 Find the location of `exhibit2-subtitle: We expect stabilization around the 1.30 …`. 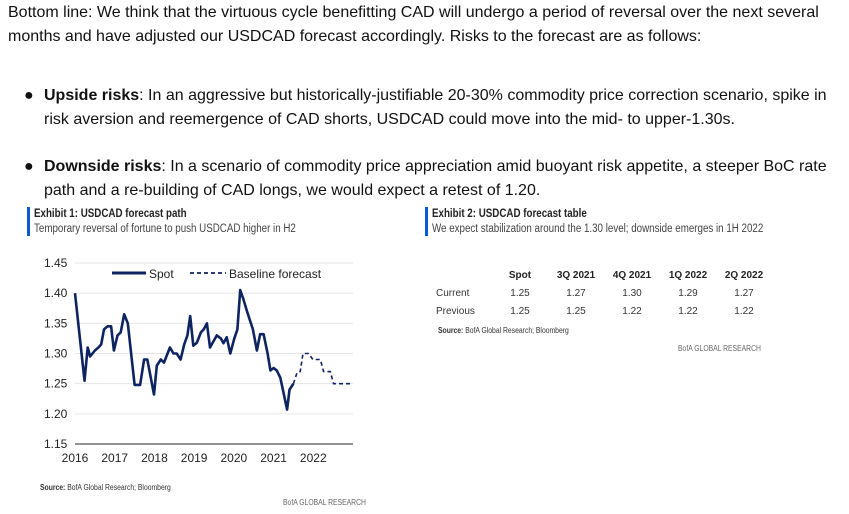

exhibit2-subtitle: We expect stabilization around the 1.30 … is located at coordinates (598, 229).